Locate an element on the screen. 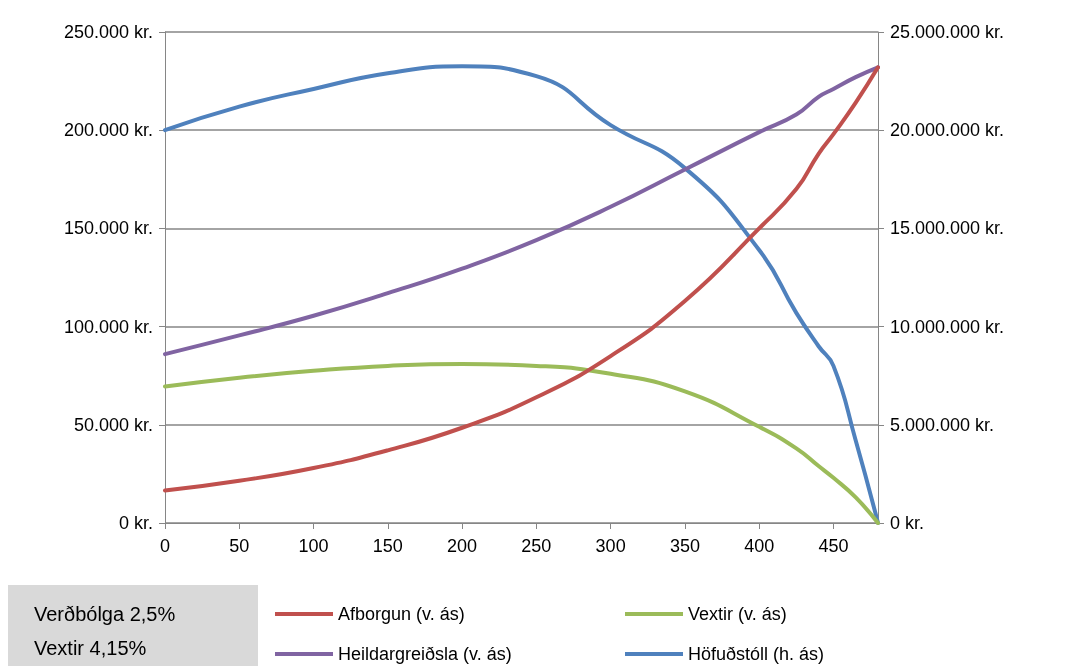 Image resolution: width=1070 pixels, height=666 pixels. x-tick-label: 400 is located at coordinates (759, 546).